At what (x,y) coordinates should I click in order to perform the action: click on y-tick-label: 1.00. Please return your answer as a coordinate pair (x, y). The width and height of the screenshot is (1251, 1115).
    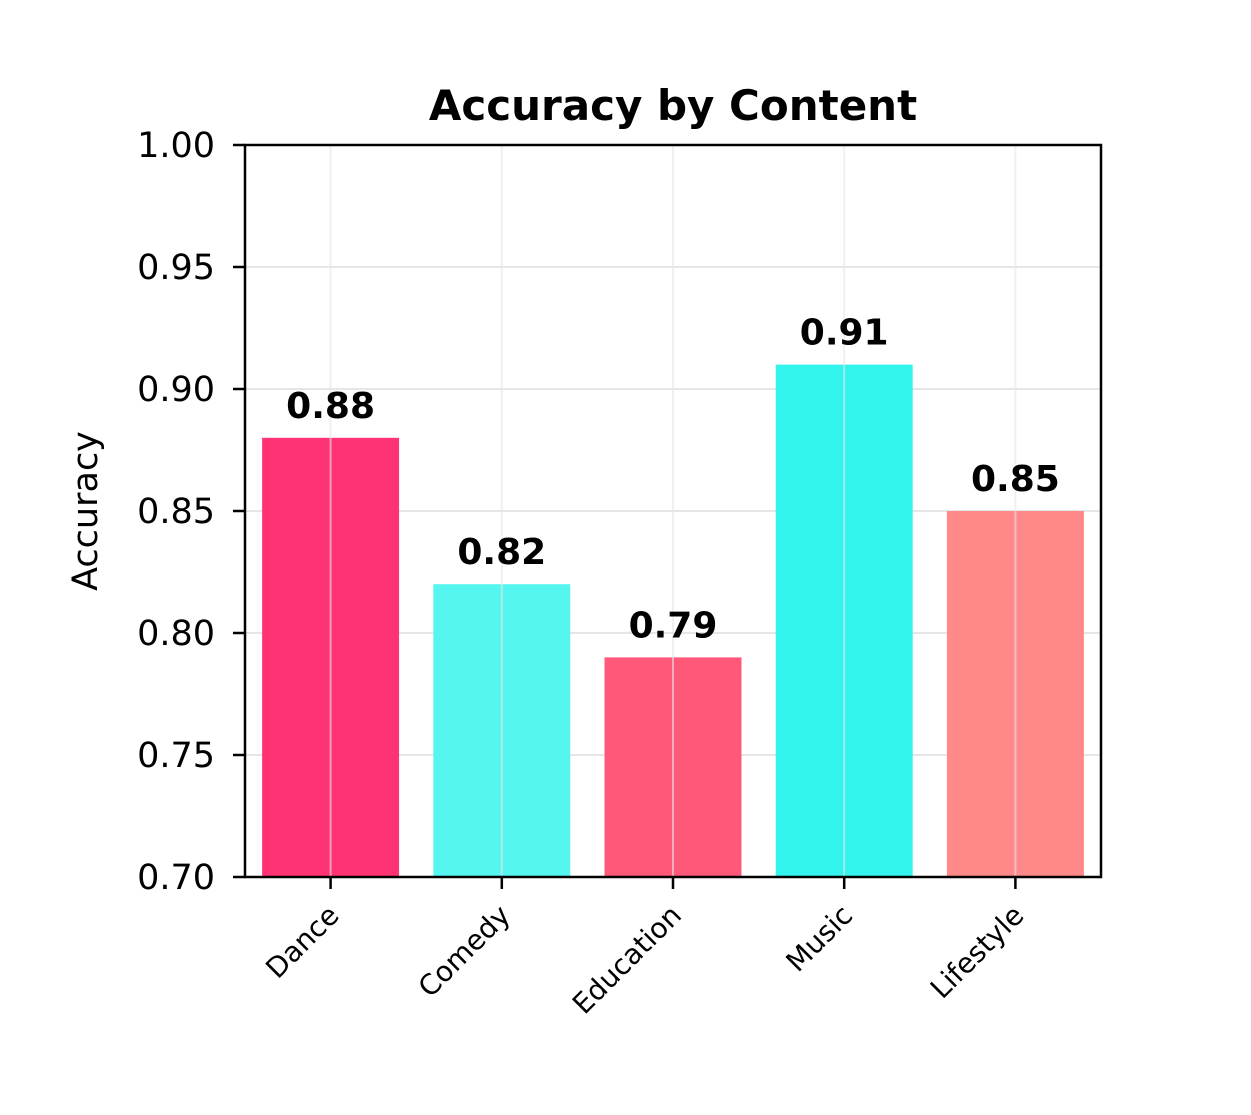
    Looking at the image, I should click on (176, 146).